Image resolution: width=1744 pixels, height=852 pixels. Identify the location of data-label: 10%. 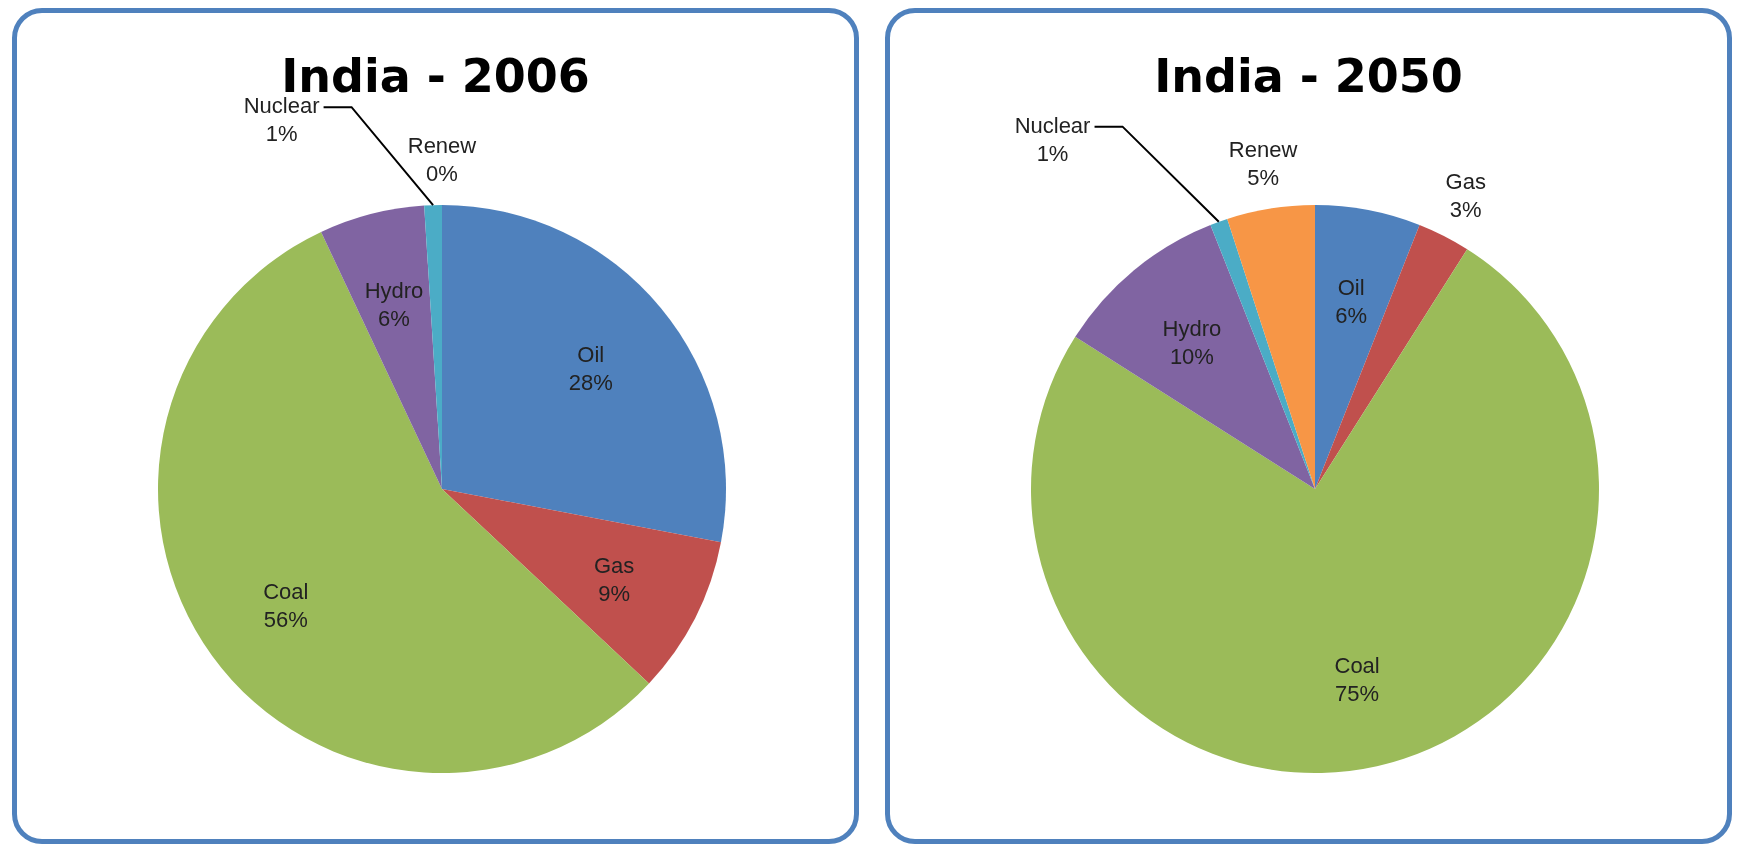
(1191, 357).